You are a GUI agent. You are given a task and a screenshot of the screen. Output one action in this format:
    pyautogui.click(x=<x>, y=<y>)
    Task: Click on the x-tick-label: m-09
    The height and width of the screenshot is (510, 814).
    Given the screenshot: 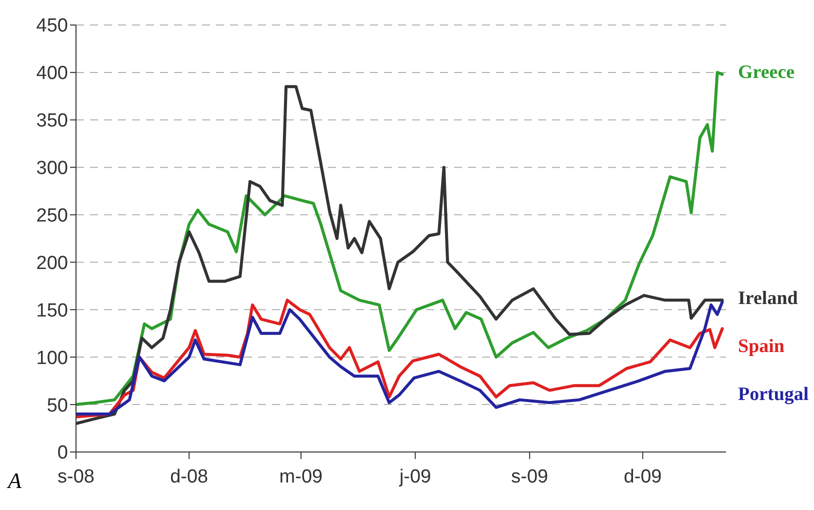 What is the action you would take?
    pyautogui.click(x=301, y=477)
    